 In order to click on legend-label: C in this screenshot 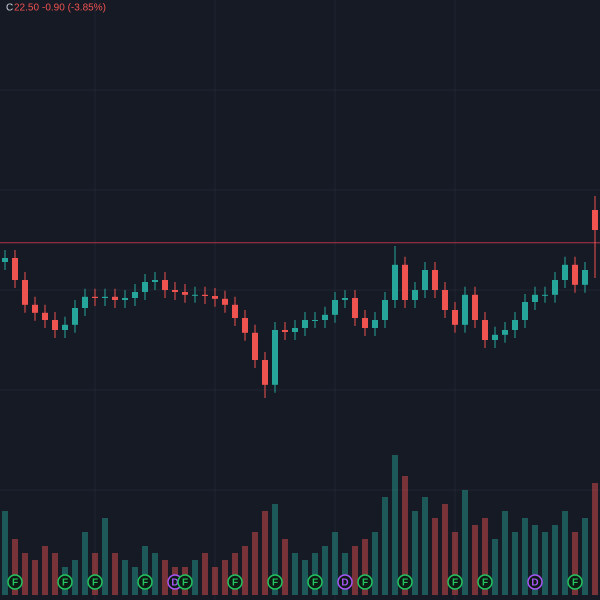, I will do `click(9, 8)`.